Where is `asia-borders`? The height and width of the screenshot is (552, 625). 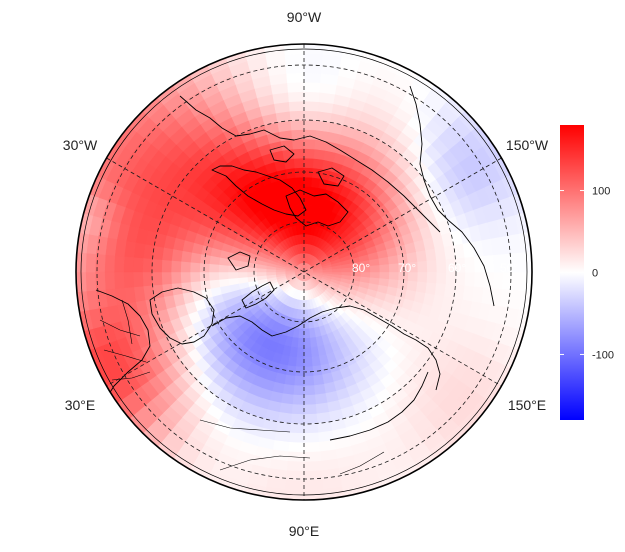 asia-borders is located at coordinates (292, 447).